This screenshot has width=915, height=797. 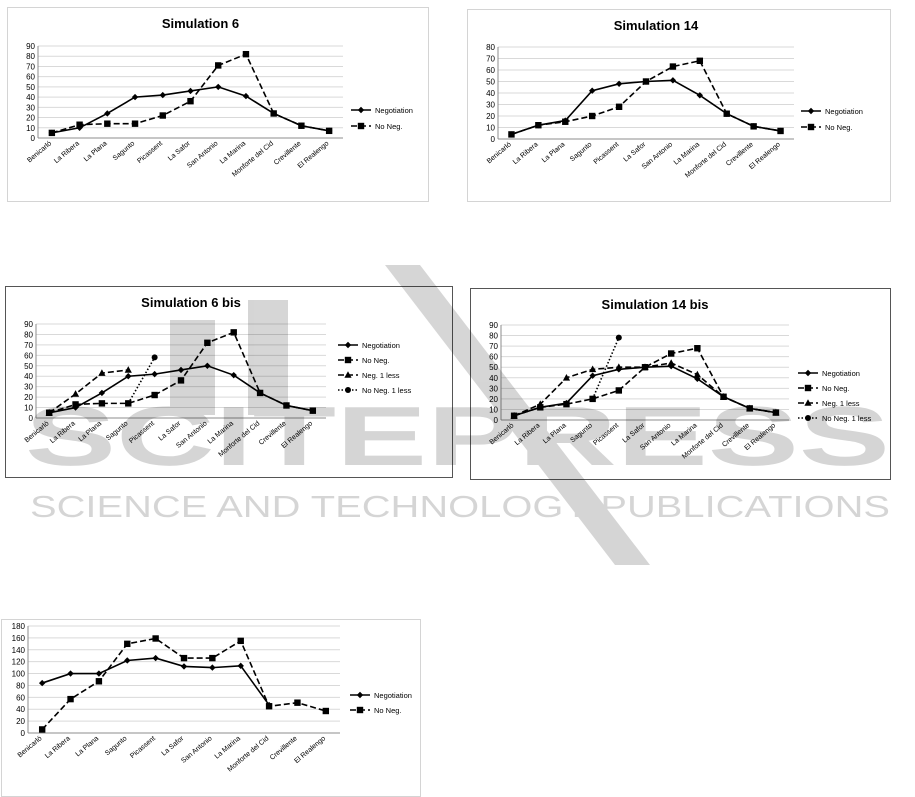 What do you see at coordinates (393, 695) in the screenshot?
I see `legend-label: Negotiation` at bounding box center [393, 695].